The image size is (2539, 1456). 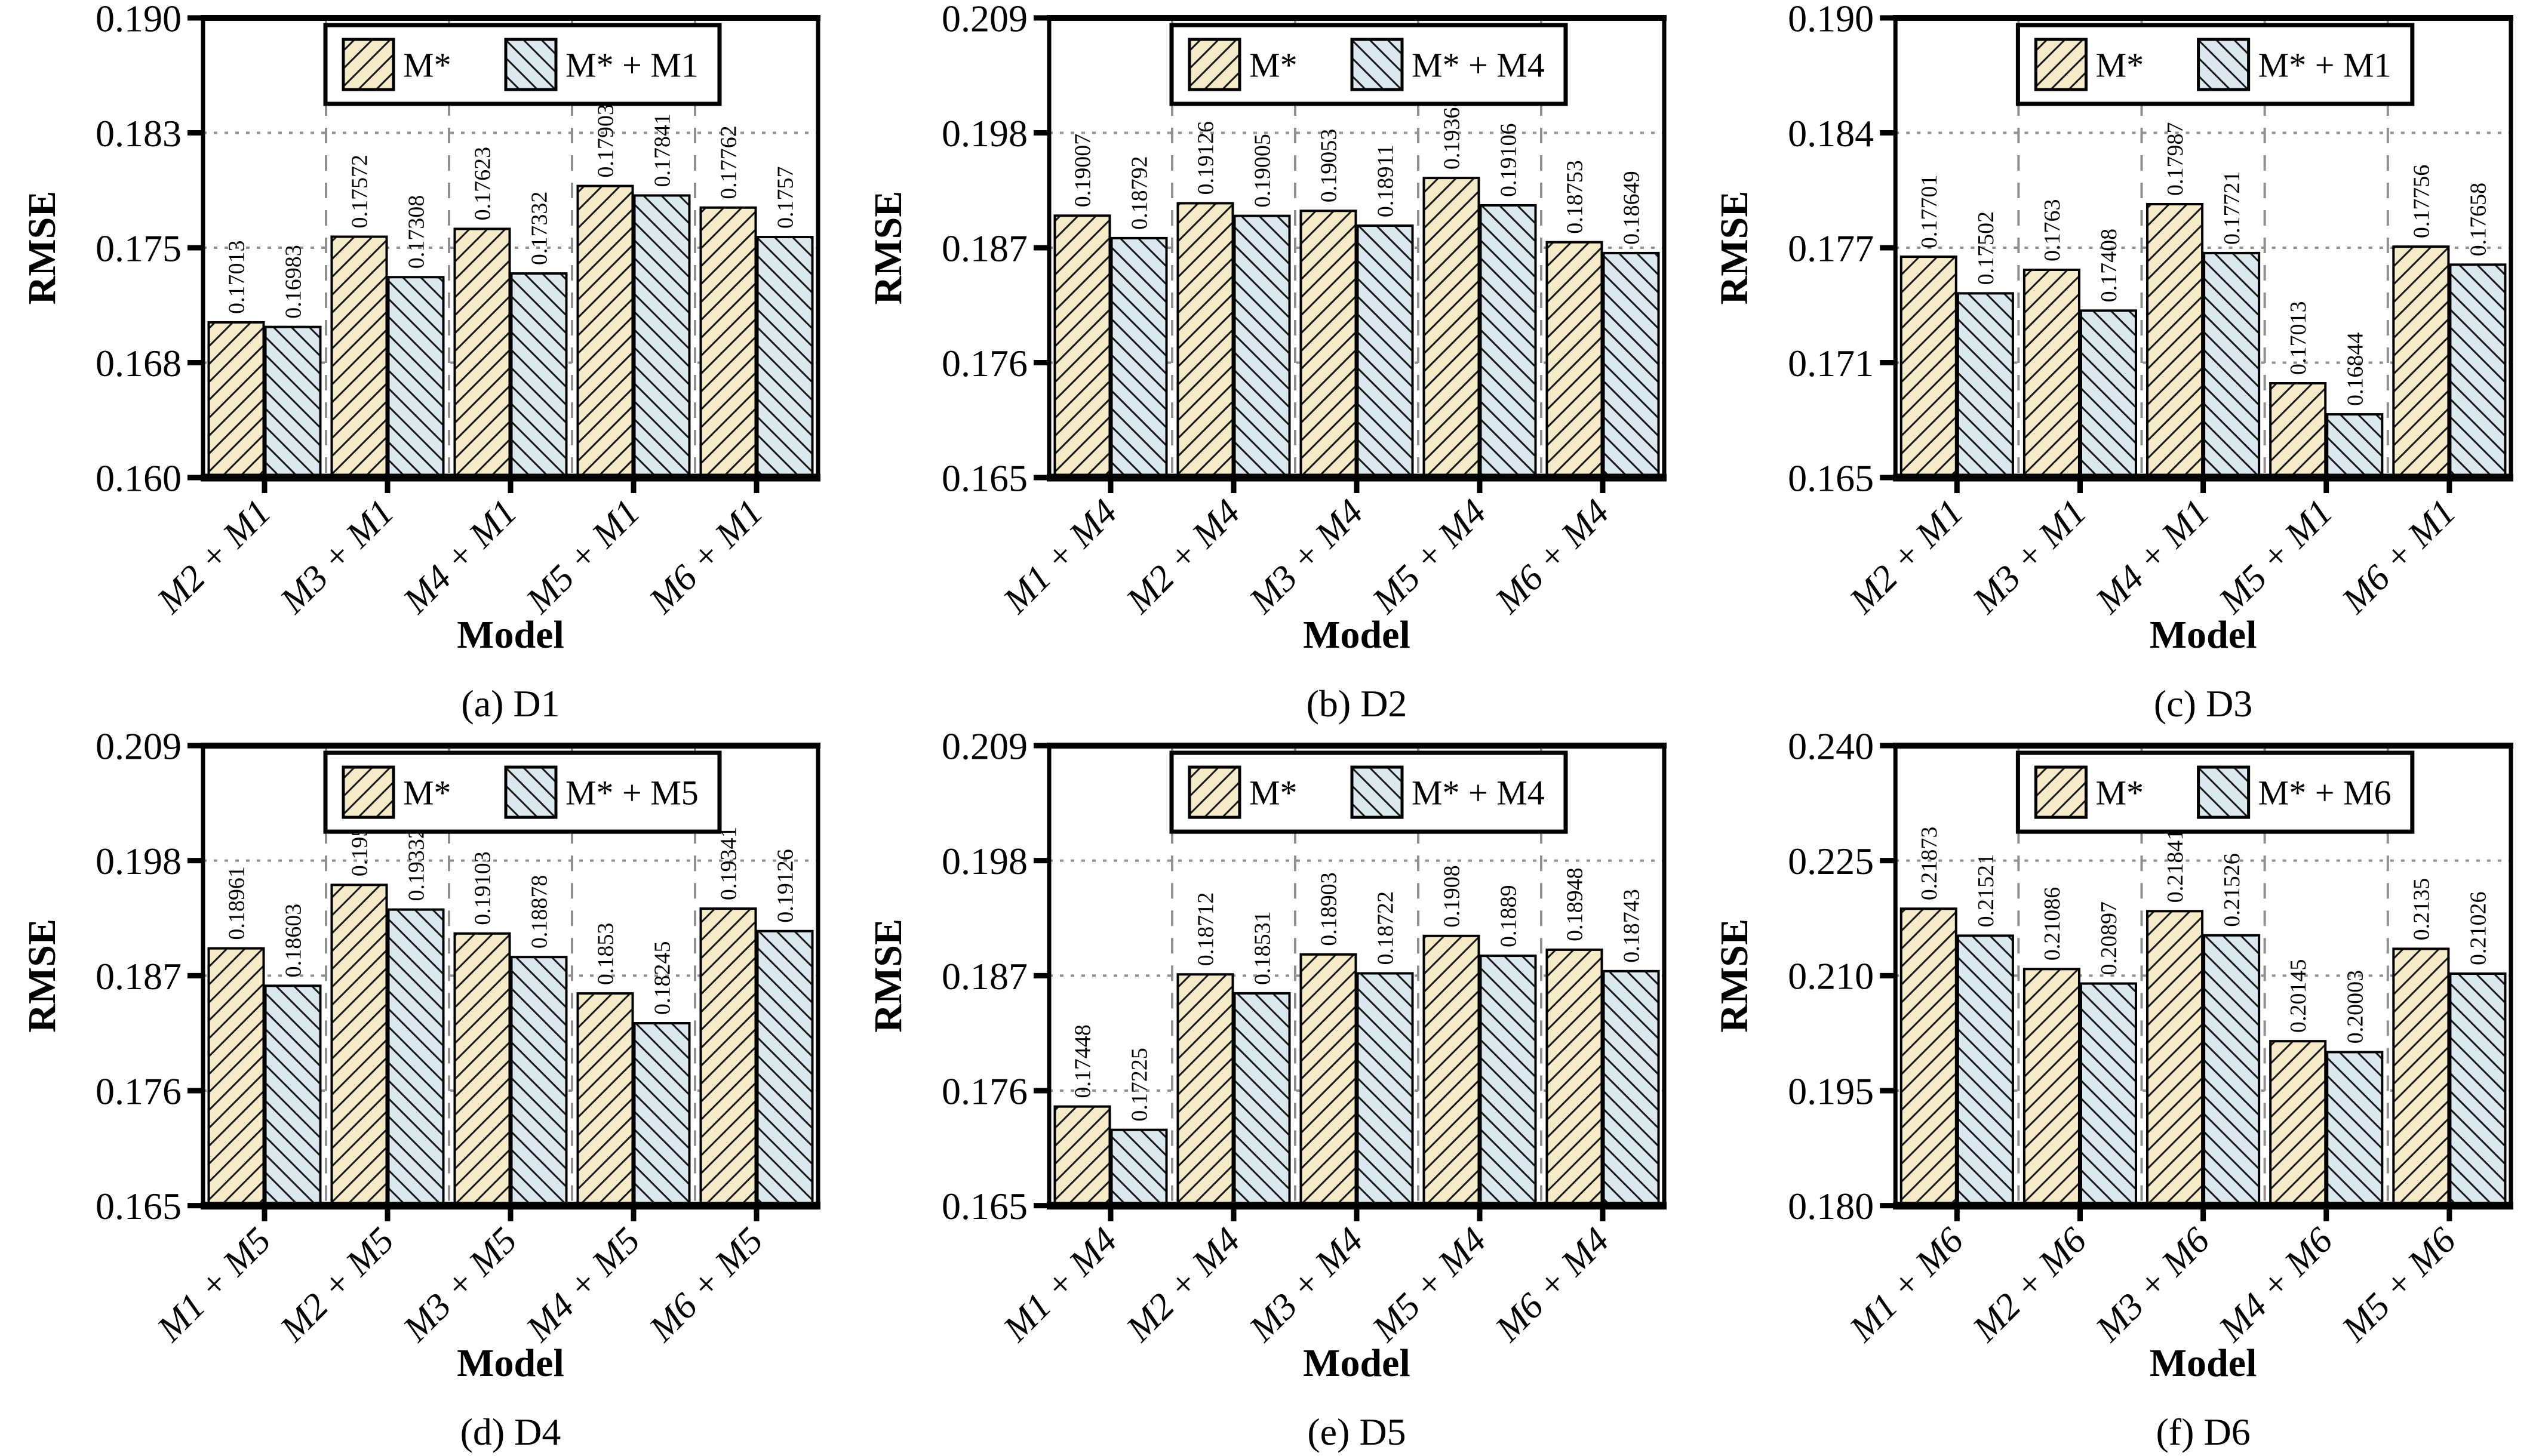 What do you see at coordinates (460, 557) in the screenshot?
I see `x-tick-label: M4 + M1` at bounding box center [460, 557].